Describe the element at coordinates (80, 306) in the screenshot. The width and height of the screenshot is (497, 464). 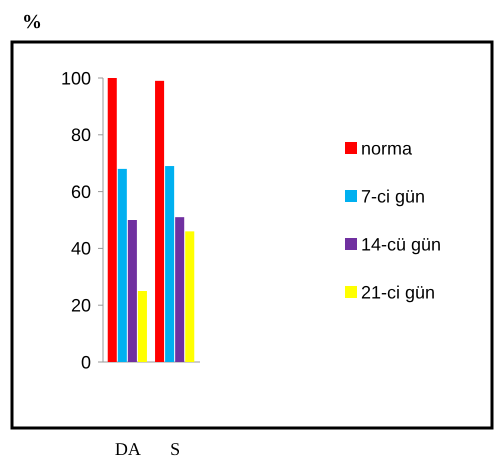
I see `y-tick-label: 20` at that location.